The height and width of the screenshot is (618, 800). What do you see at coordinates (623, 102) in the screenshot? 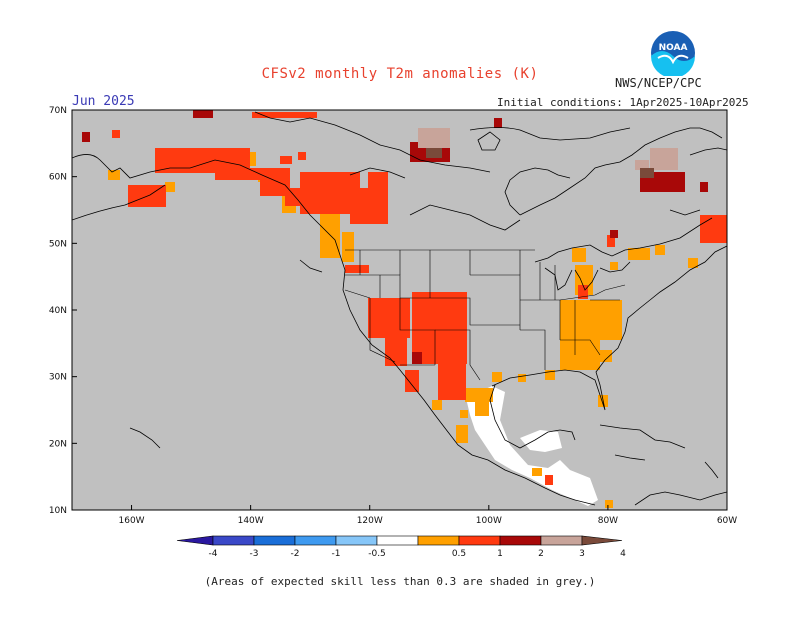
I see `initial-conditions: Initial conditions: 1Apr2025-10Apr2025` at bounding box center [623, 102].